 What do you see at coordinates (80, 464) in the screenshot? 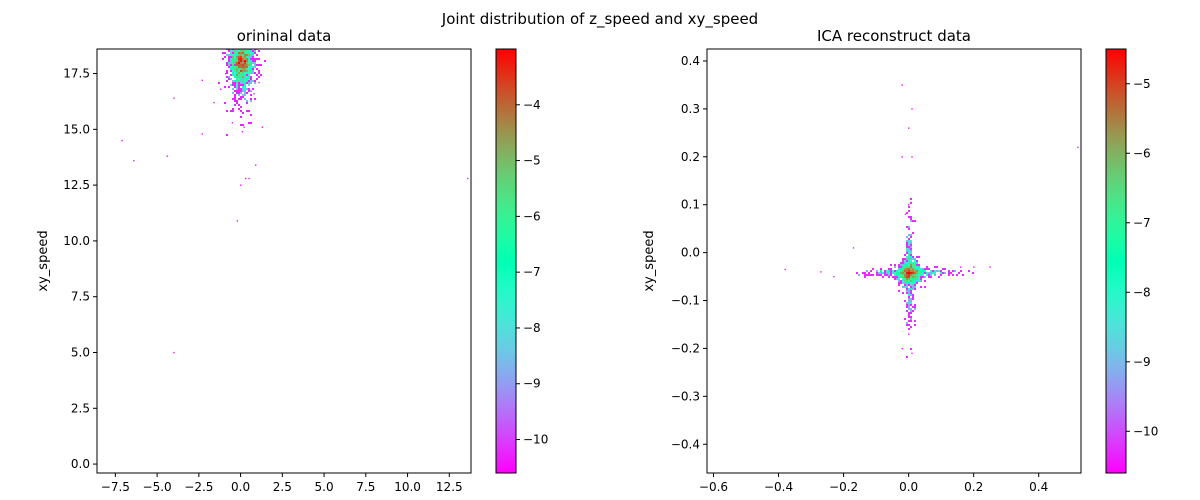
I see `y-tick-label: 0.0` at bounding box center [80, 464].